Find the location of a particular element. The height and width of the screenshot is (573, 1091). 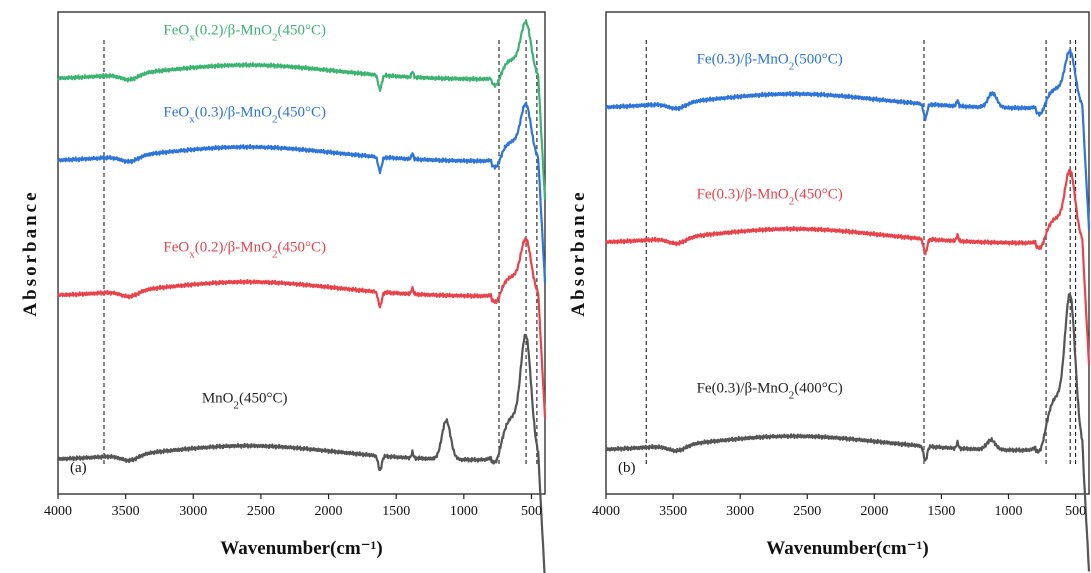

series-label: Fe(0.3)/β-MnO2(500°C) is located at coordinates (770, 61).